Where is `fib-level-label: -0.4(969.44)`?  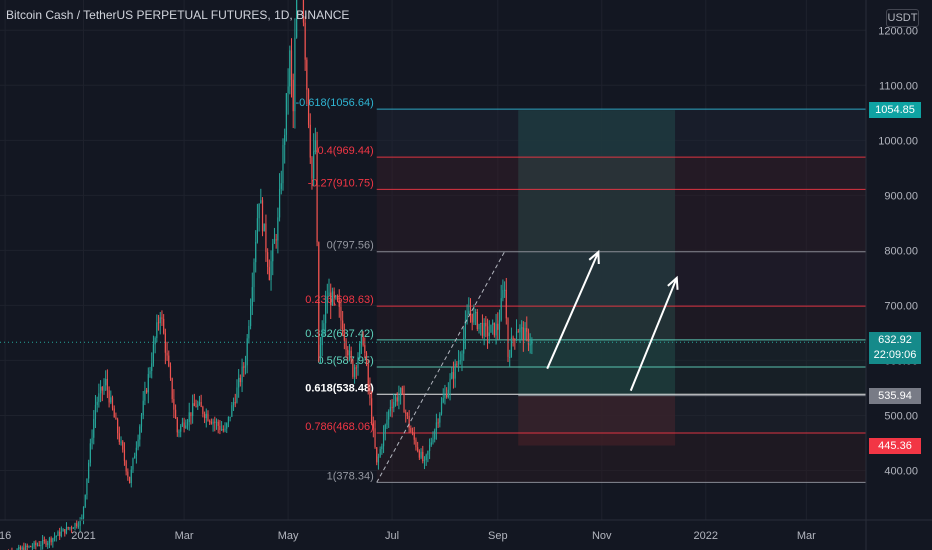
fib-level-label: -0.4(969.44) is located at coordinates (344, 151).